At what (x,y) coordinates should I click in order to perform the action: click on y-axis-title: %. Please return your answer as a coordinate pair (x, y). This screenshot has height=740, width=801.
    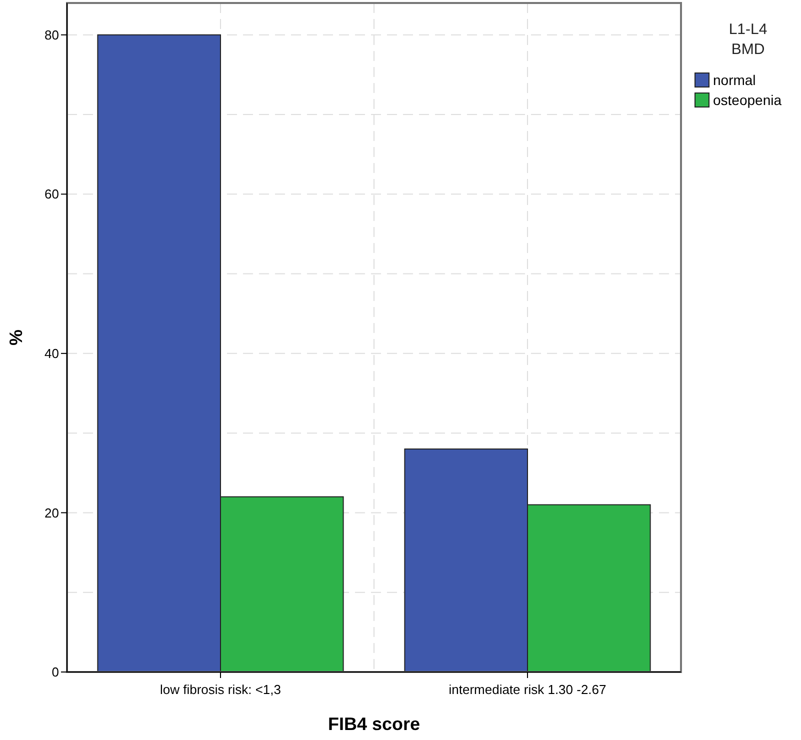
    Looking at the image, I should click on (16, 337).